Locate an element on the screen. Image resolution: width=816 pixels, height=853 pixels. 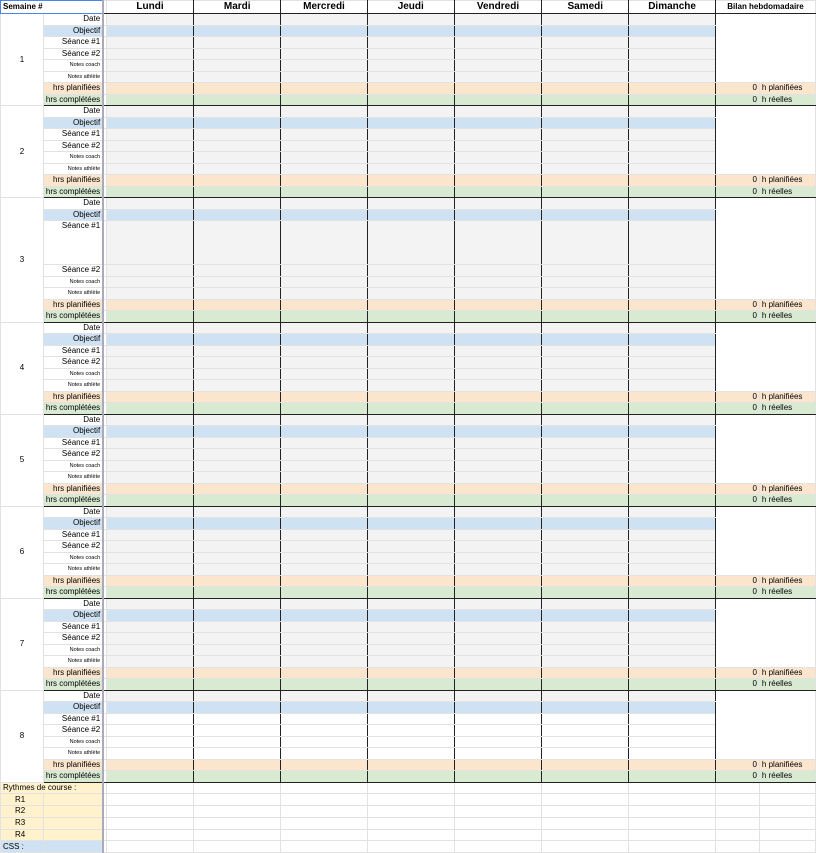
pace-value is located at coordinates (73, 800).